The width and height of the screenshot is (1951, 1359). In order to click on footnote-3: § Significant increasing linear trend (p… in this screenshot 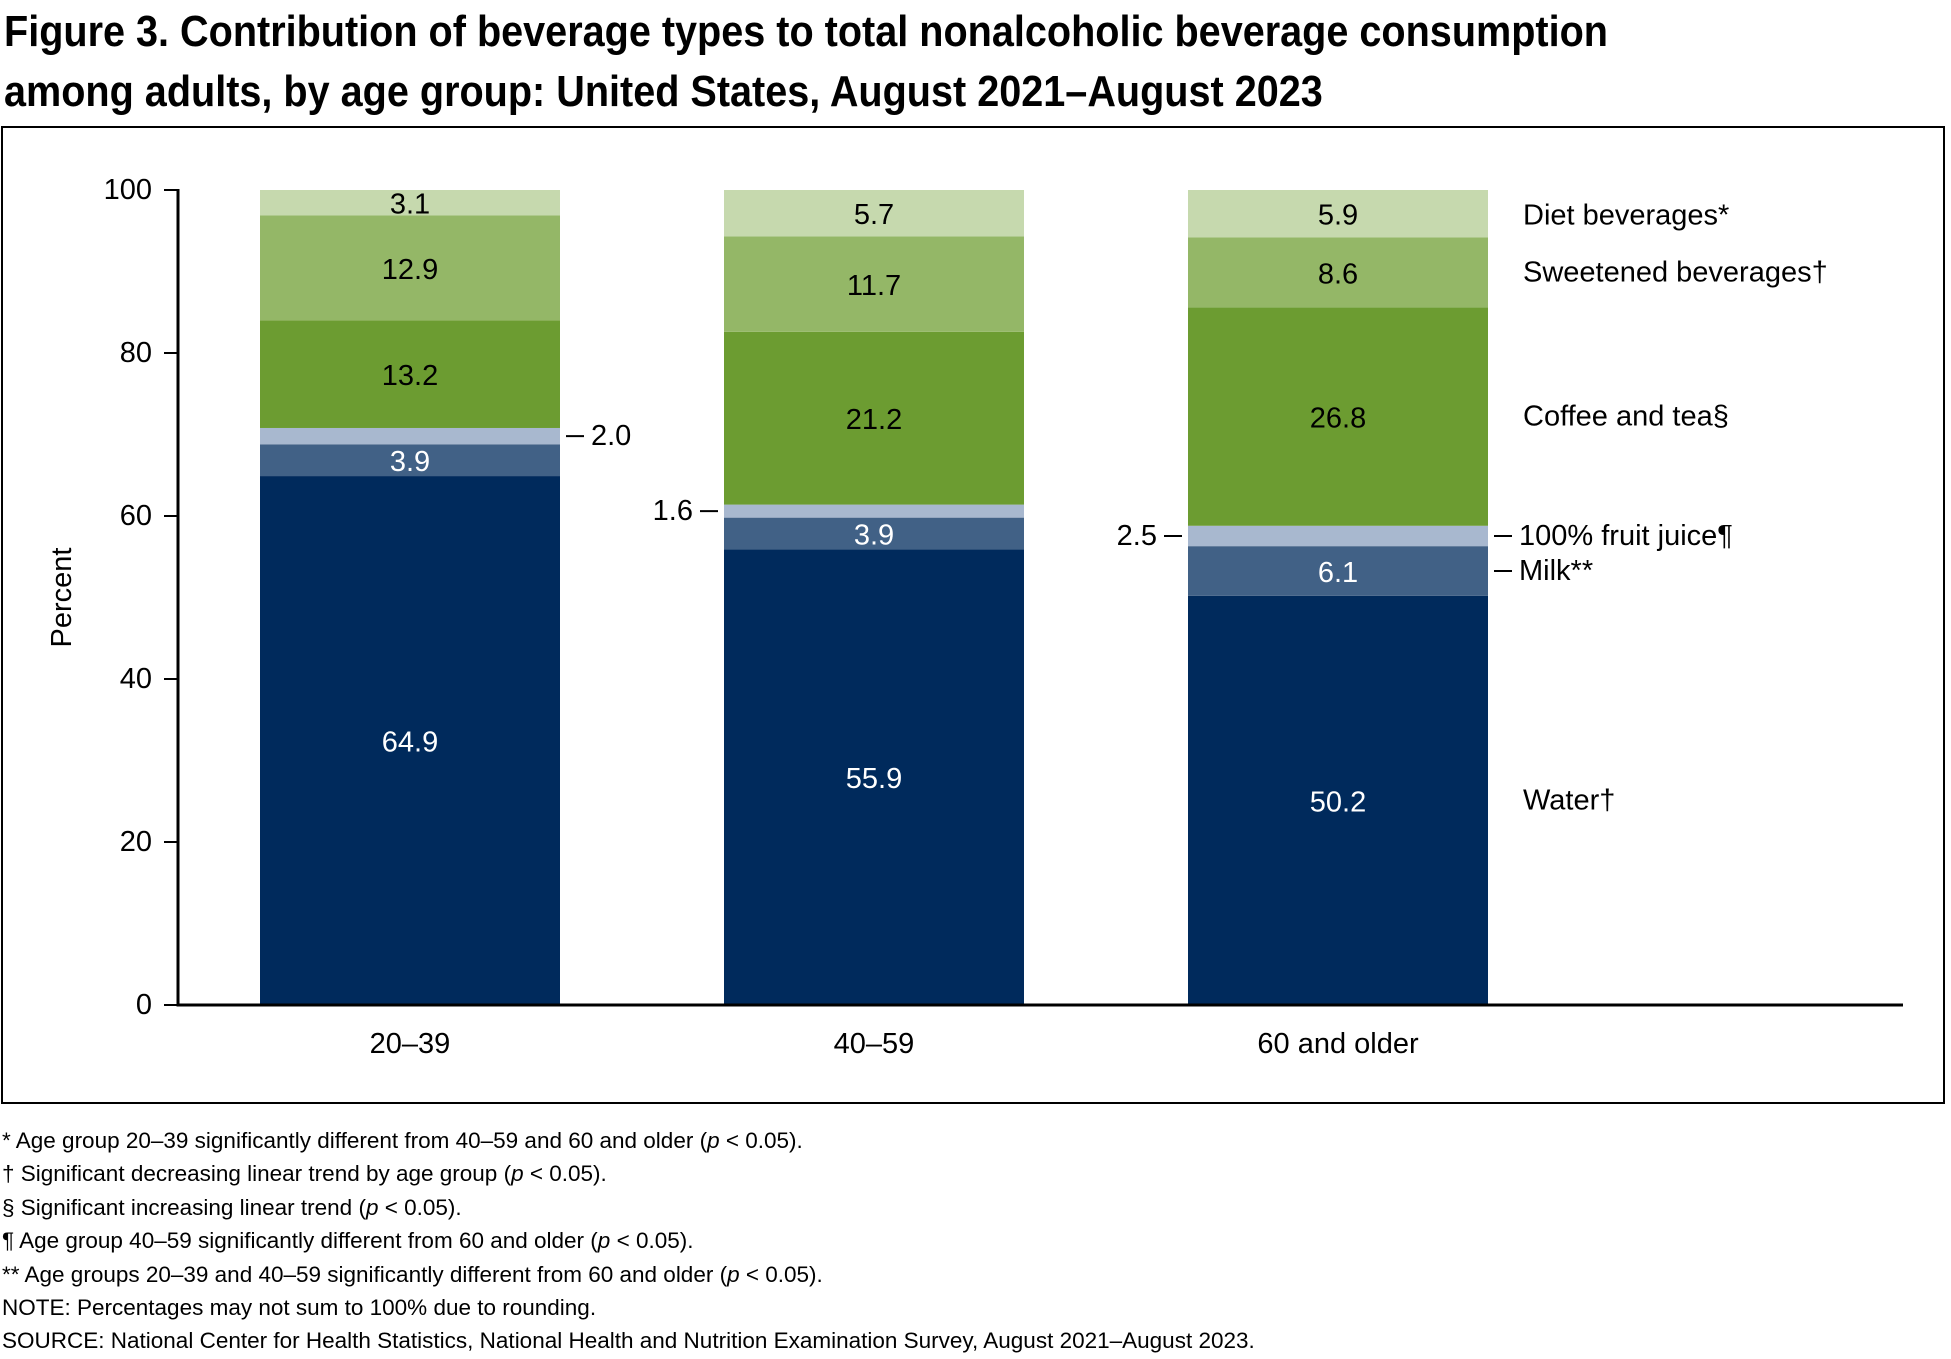, I will do `click(232, 1207)`.